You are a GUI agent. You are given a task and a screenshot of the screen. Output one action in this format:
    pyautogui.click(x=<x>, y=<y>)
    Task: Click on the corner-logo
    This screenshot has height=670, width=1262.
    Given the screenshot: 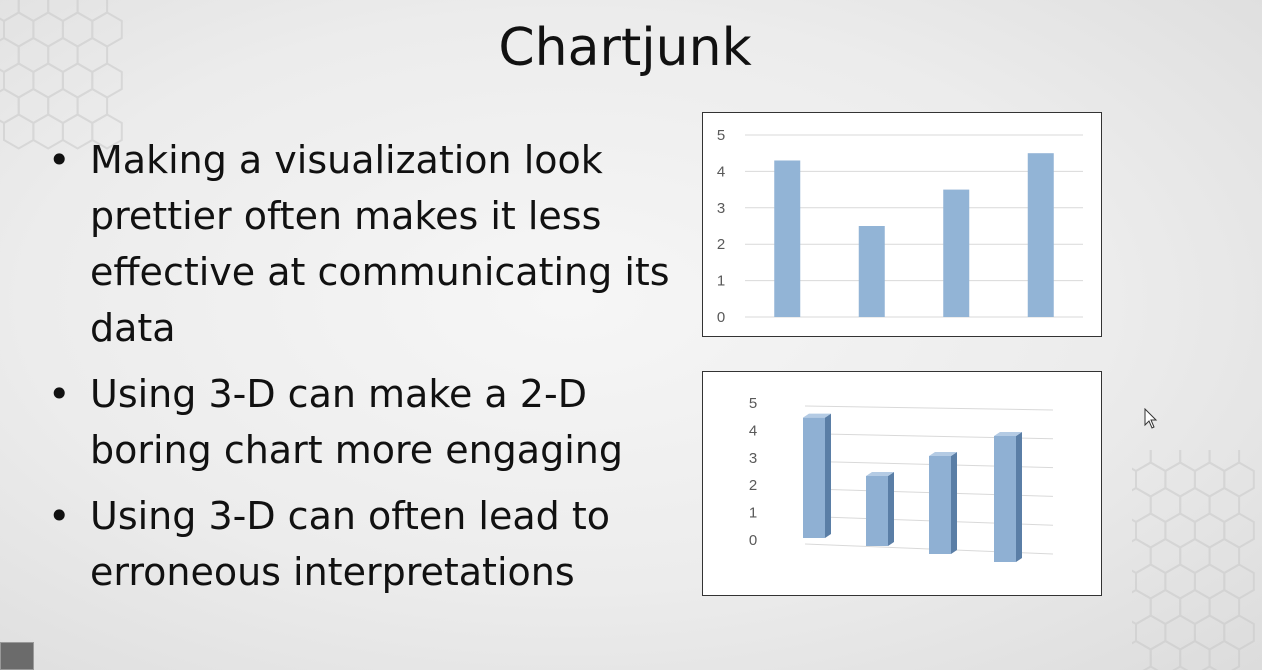 What is the action you would take?
    pyautogui.click(x=17, y=656)
    